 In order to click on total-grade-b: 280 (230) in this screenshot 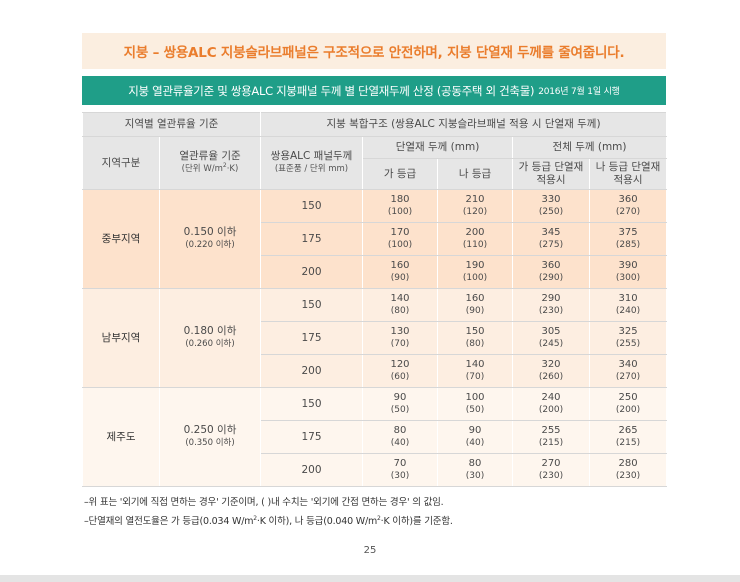, I will do `click(628, 470)`.